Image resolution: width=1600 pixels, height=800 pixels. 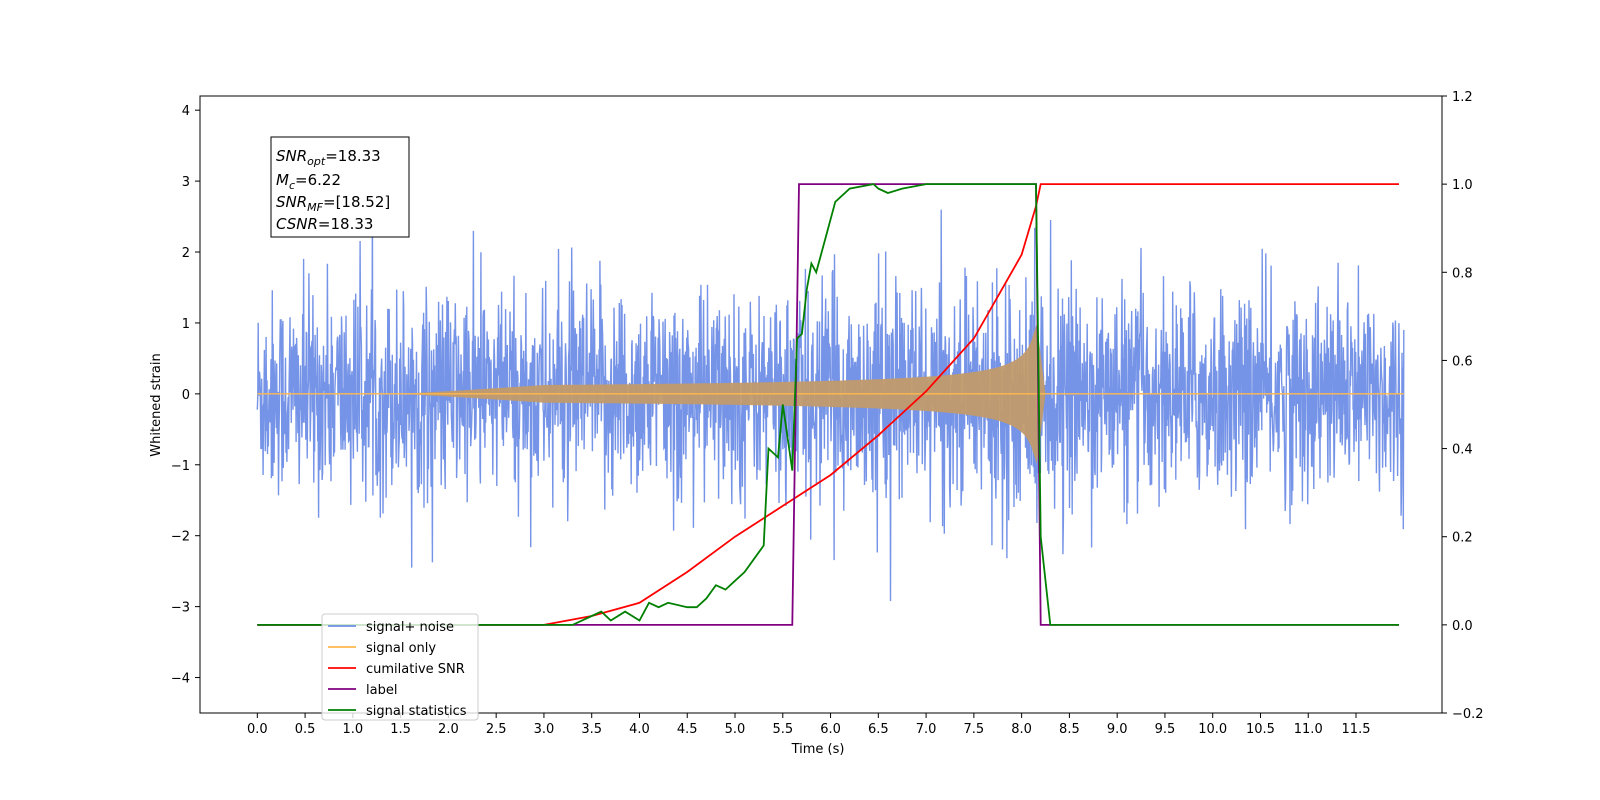 What do you see at coordinates (782, 729) in the screenshot?
I see `x-tick-label: 5.5` at bounding box center [782, 729].